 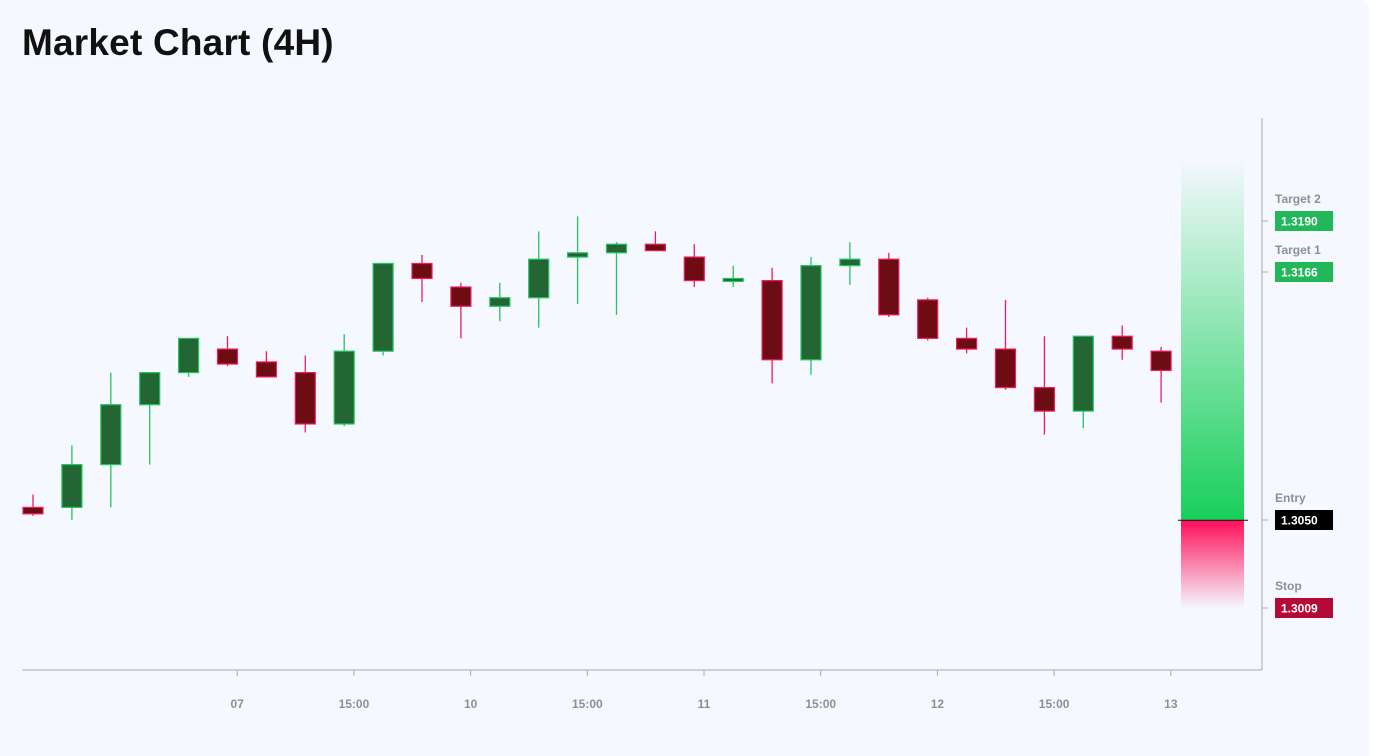 What do you see at coordinates (238, 704) in the screenshot?
I see `x-tick-label: 07` at bounding box center [238, 704].